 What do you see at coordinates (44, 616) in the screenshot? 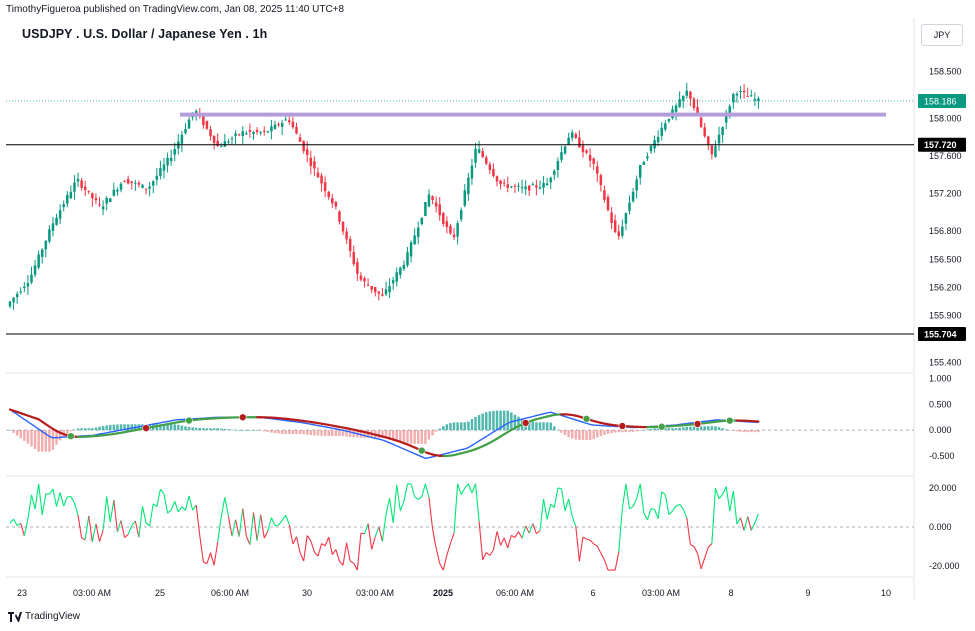
I see `tradingview-logo: TradingView` at bounding box center [44, 616].